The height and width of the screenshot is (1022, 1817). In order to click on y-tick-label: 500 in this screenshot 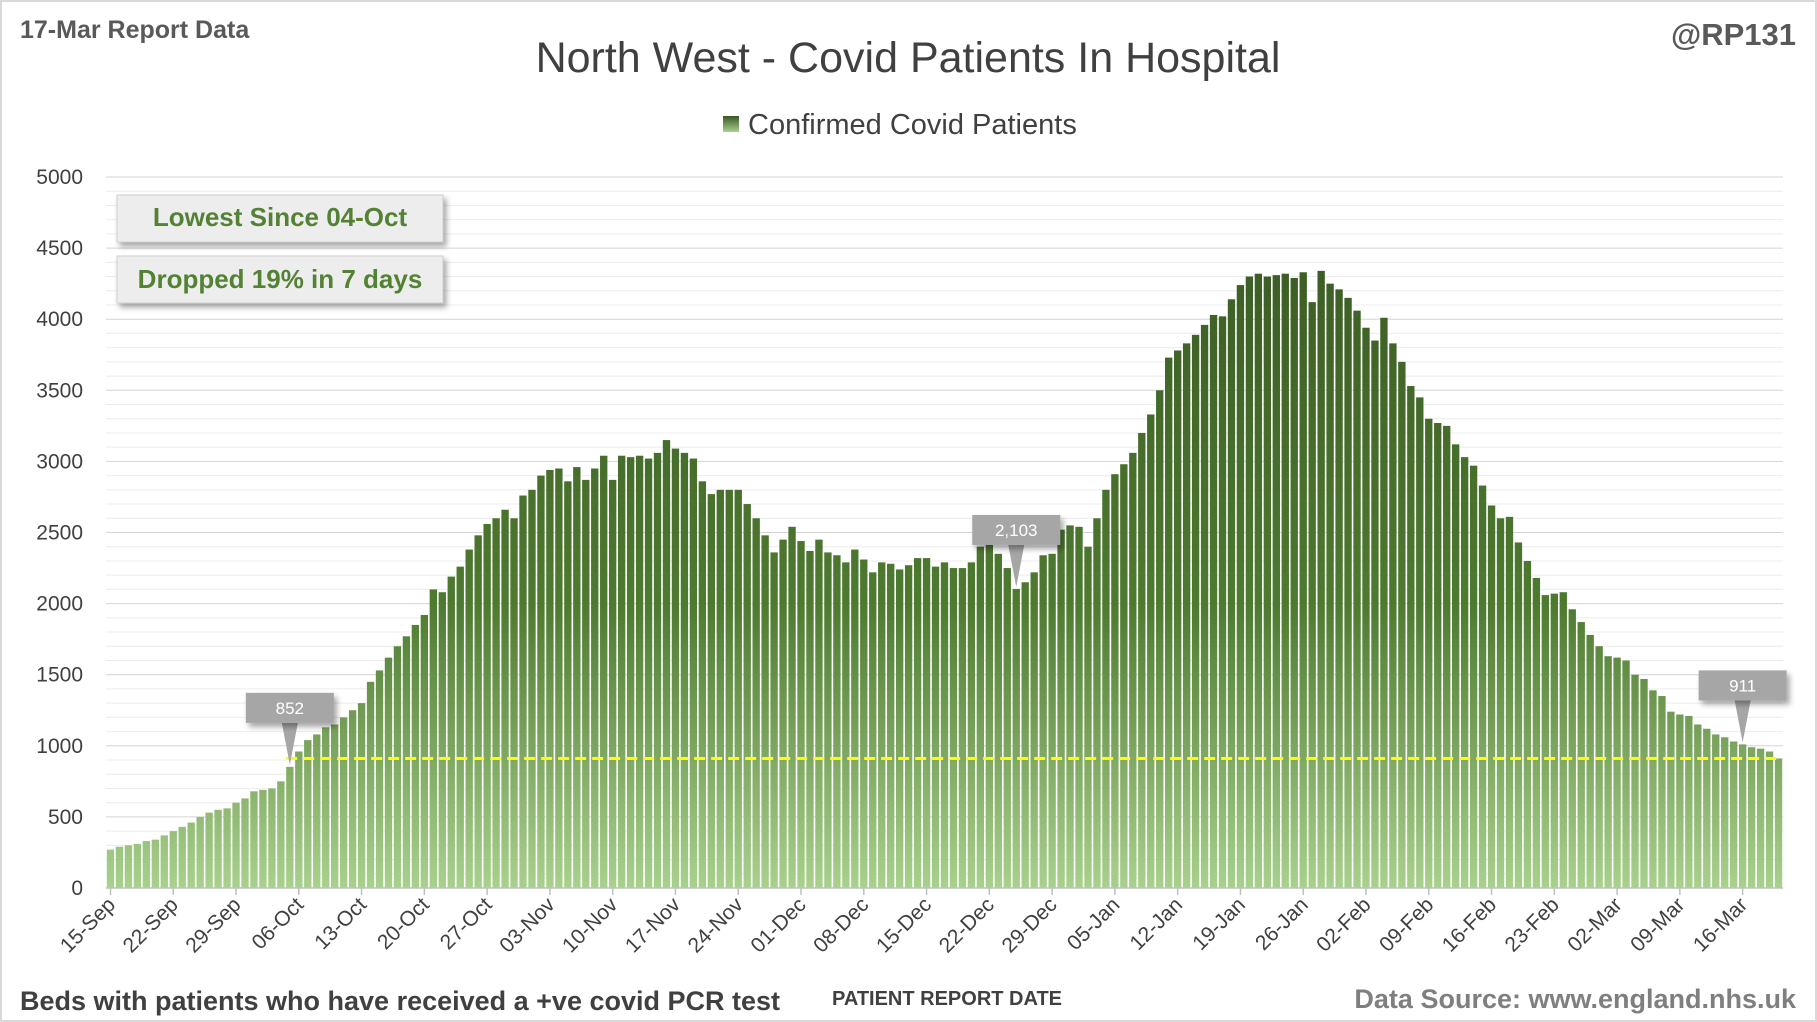, I will do `click(65, 817)`.